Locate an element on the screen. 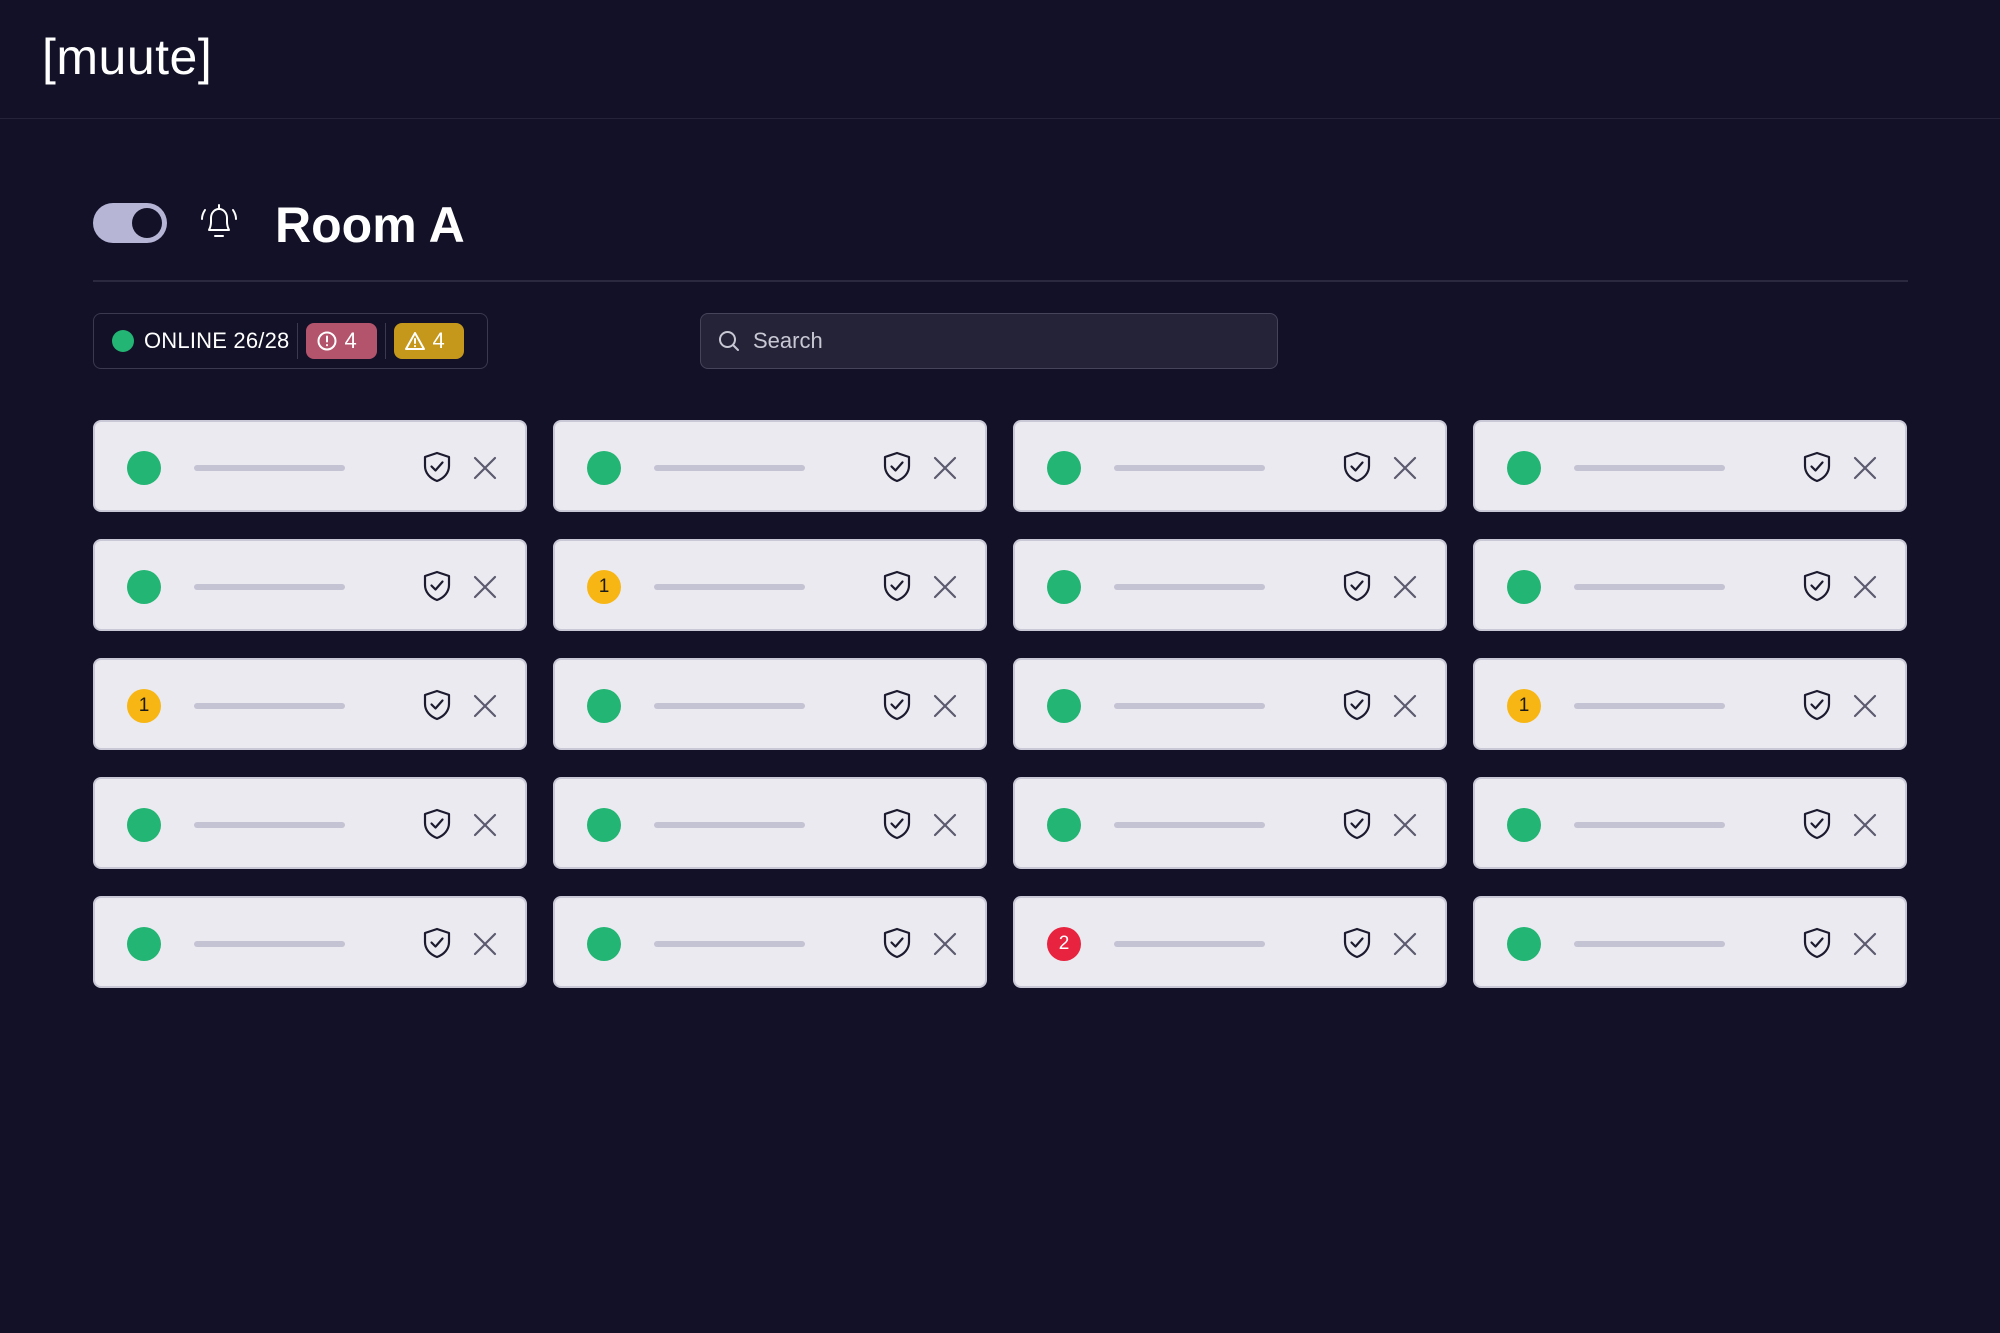 This screenshot has height=1333, width=2000. alarm-toggle is located at coordinates (130, 223).